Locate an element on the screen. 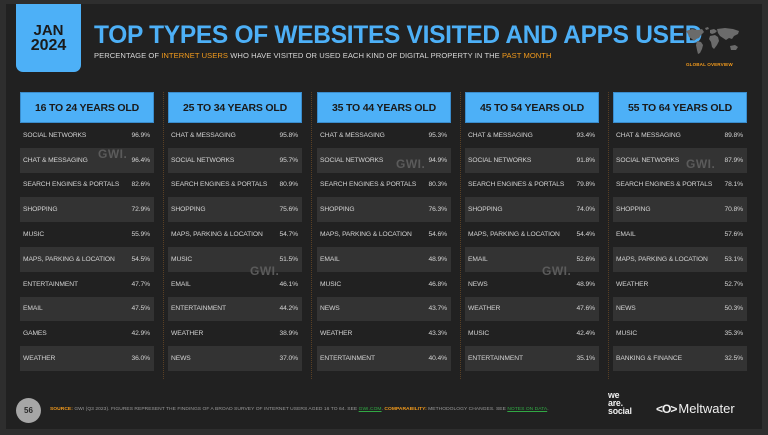  row-value: 35.1% is located at coordinates (586, 359).